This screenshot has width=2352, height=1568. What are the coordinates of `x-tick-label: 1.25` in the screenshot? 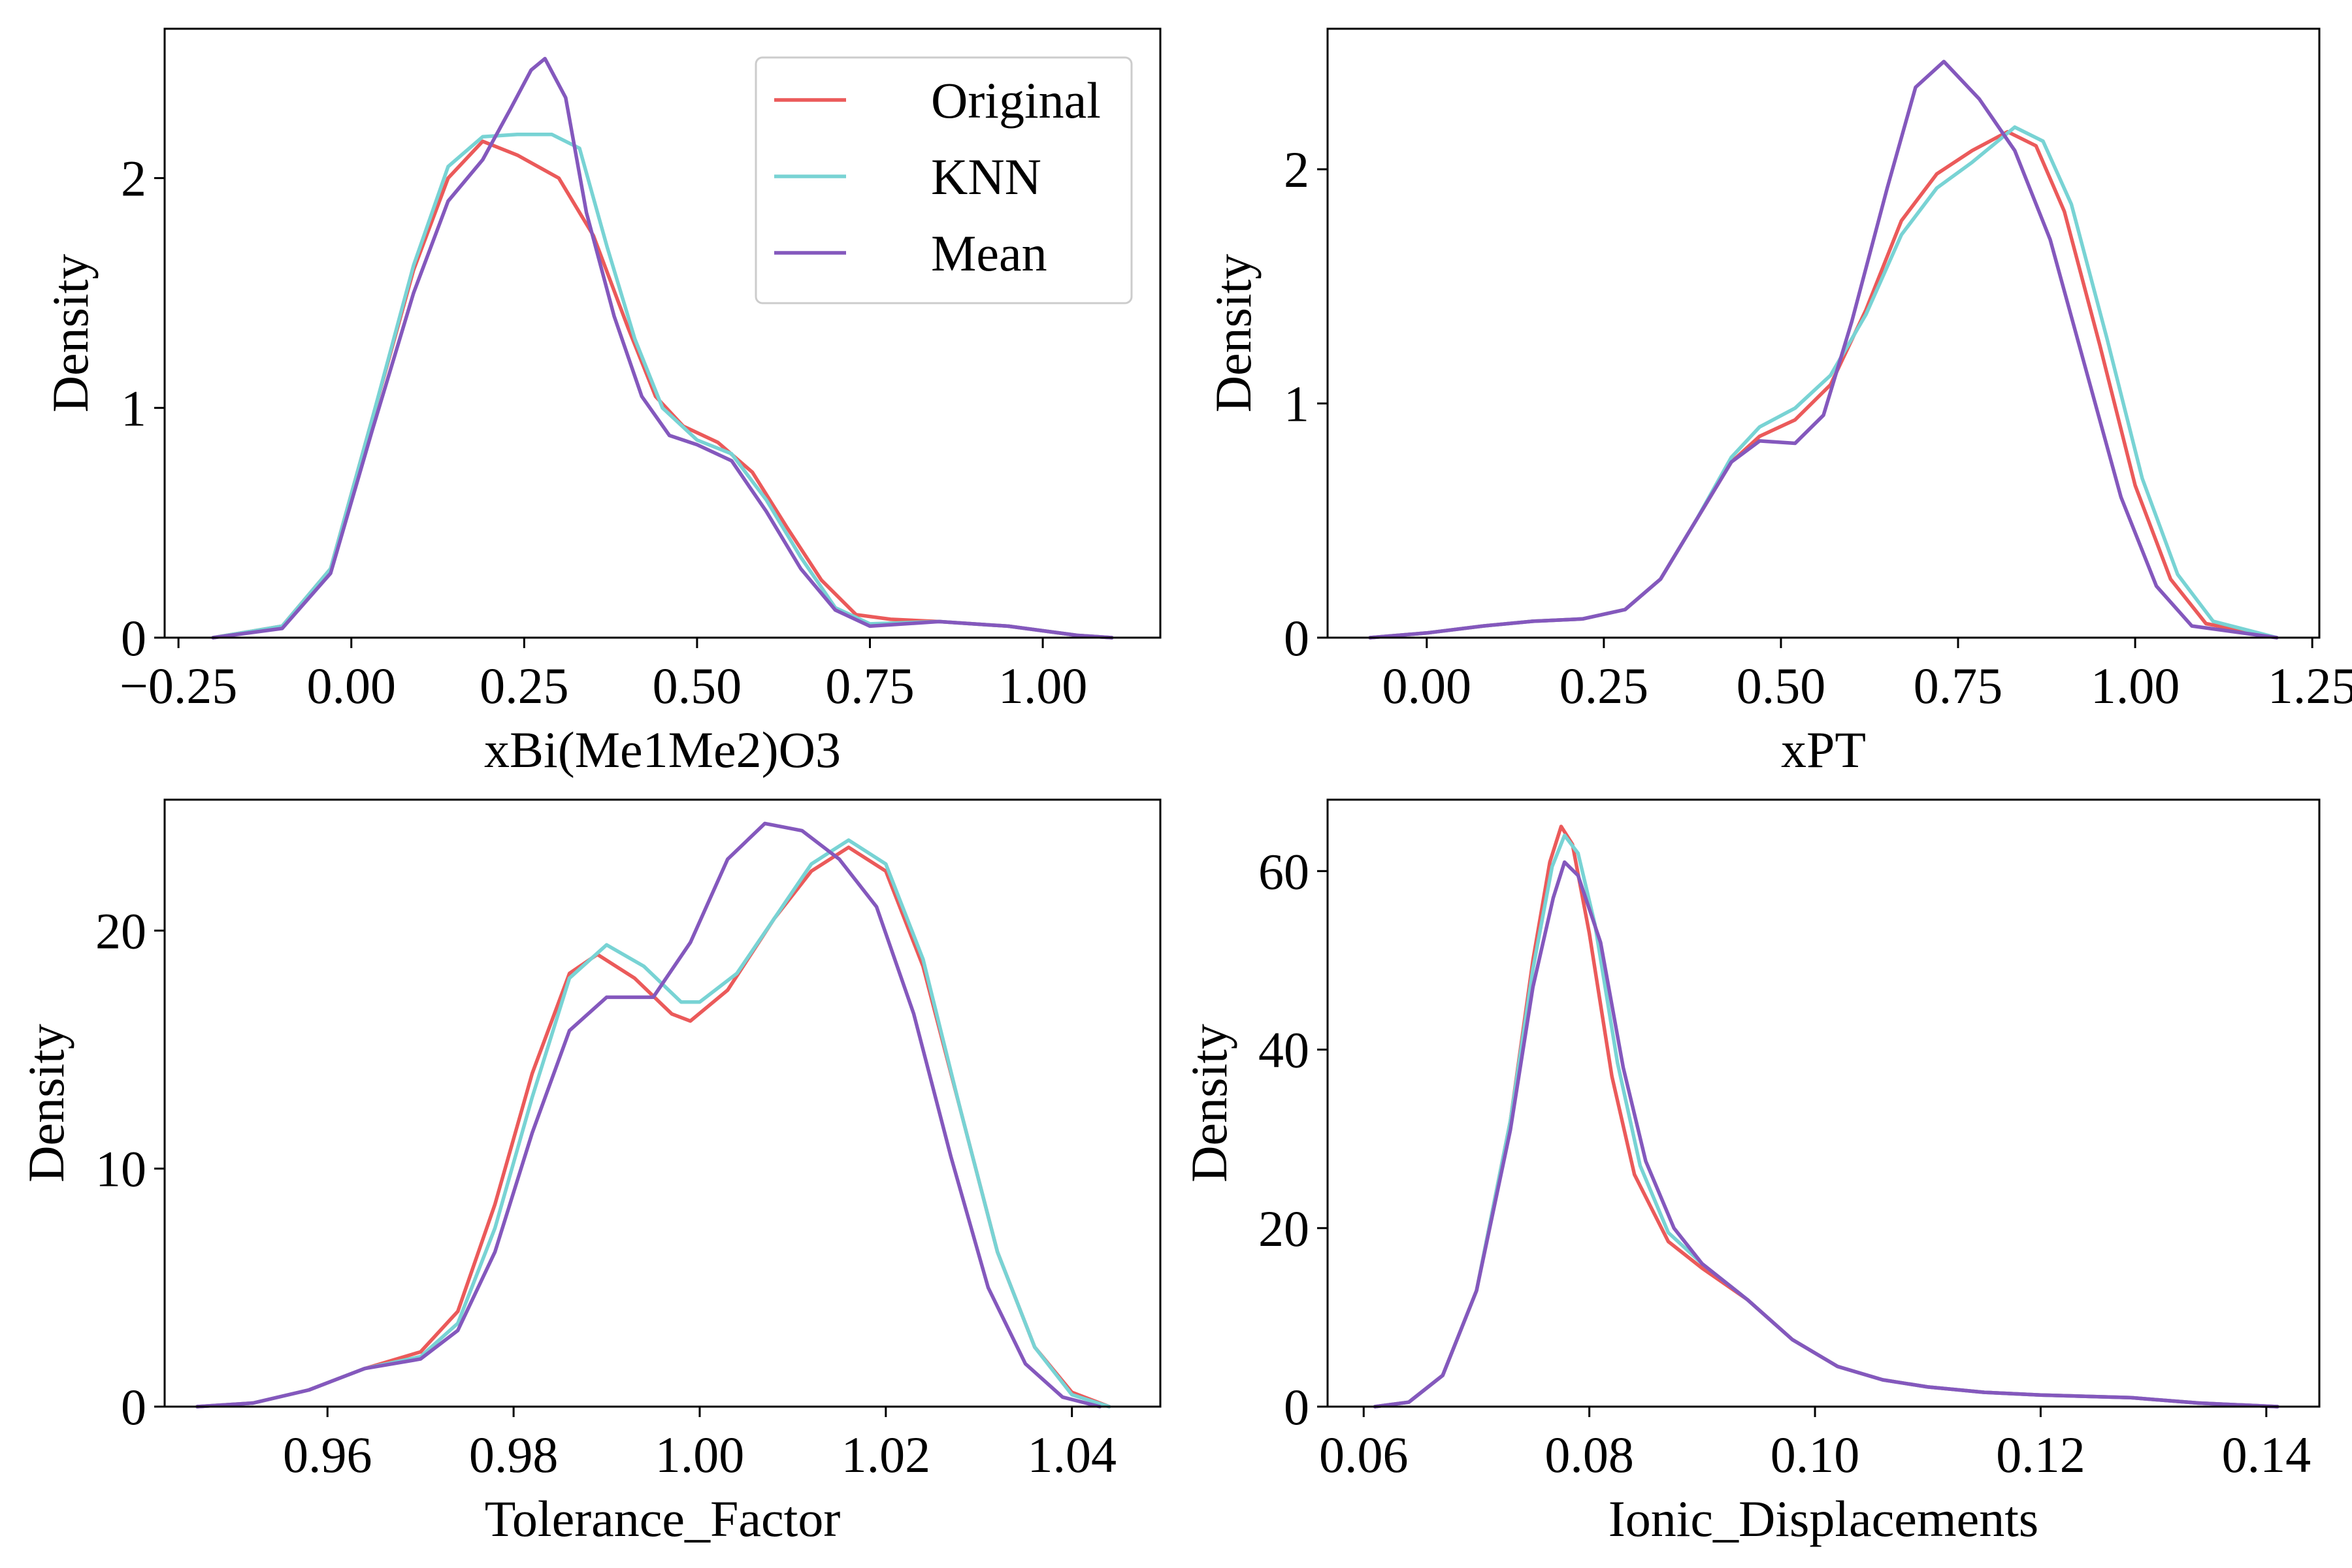 It's located at (2310, 685).